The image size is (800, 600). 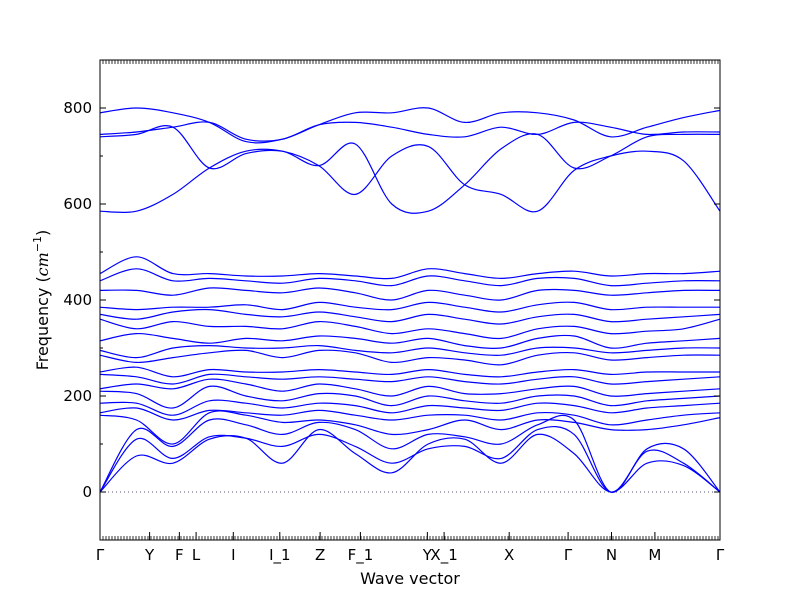 I want to click on y-axis-label-unit: cm, so click(x=42, y=264).